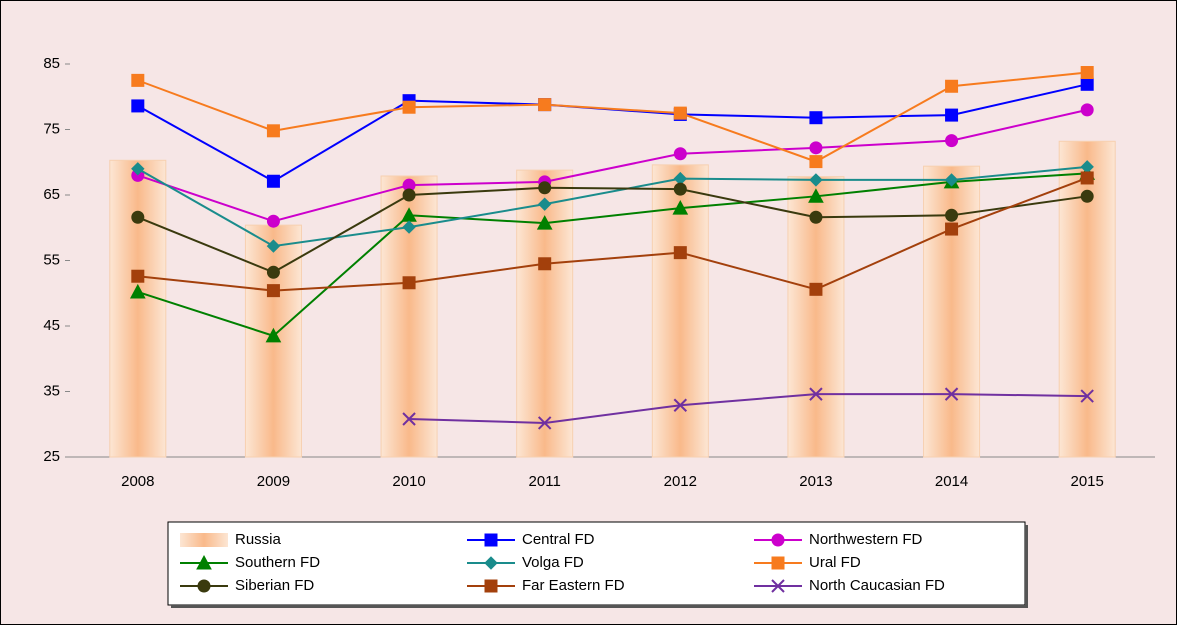 The image size is (1177, 625). What do you see at coordinates (258, 539) in the screenshot?
I see `legend-label: Russia` at bounding box center [258, 539].